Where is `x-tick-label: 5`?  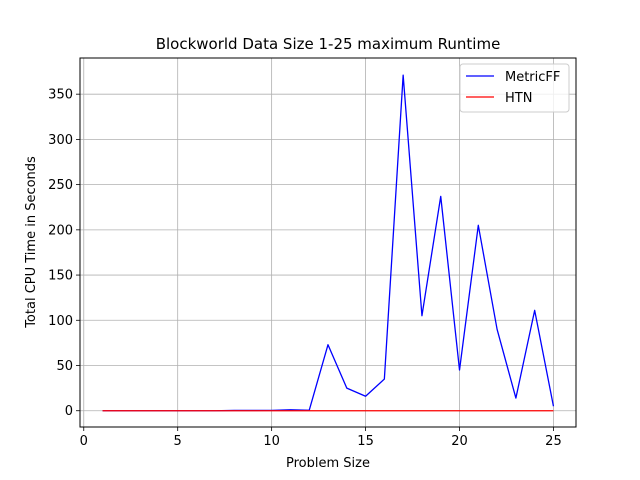 x-tick-label: 5 is located at coordinates (178, 441).